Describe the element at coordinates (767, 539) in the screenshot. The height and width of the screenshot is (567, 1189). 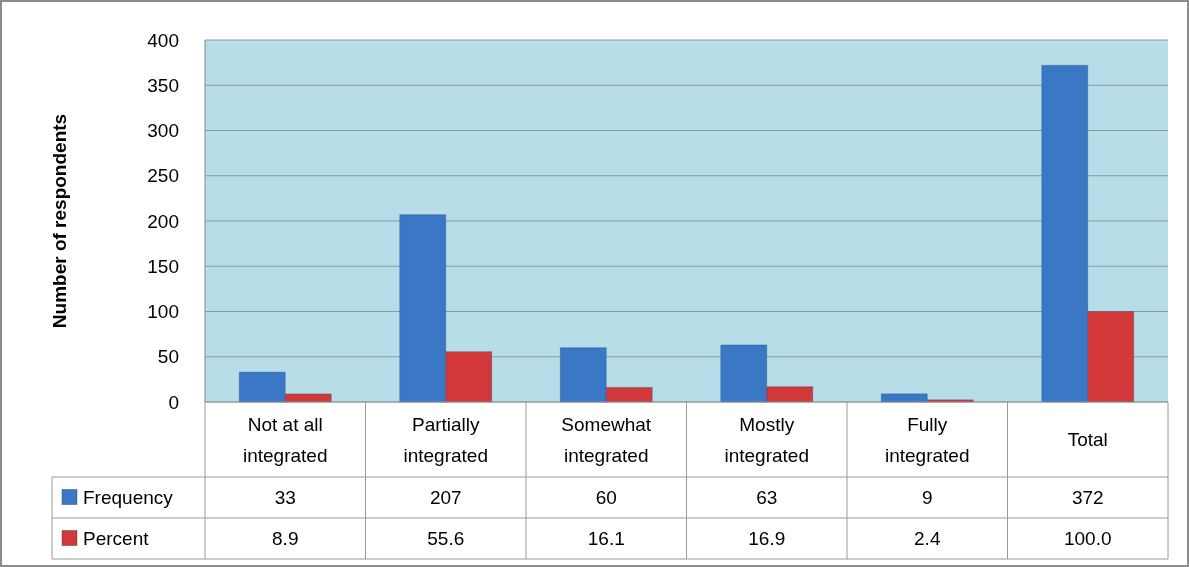
I see `data-label: 16.9` at that location.